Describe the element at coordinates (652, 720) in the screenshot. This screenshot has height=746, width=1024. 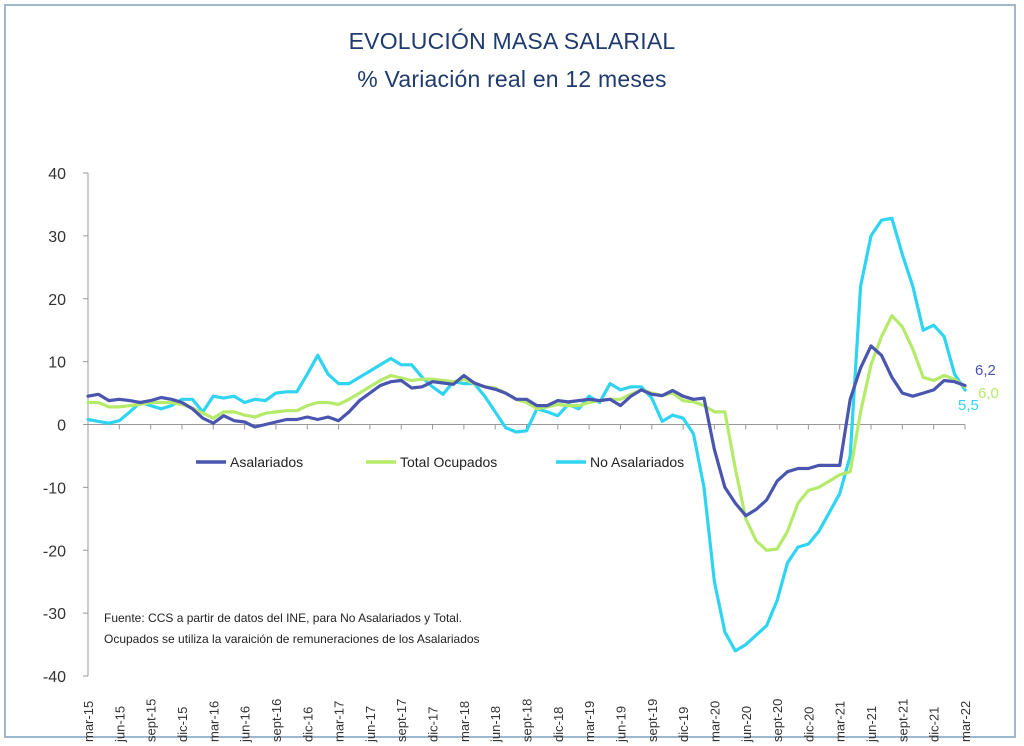
I see `x-tick-label: sept-19` at that location.